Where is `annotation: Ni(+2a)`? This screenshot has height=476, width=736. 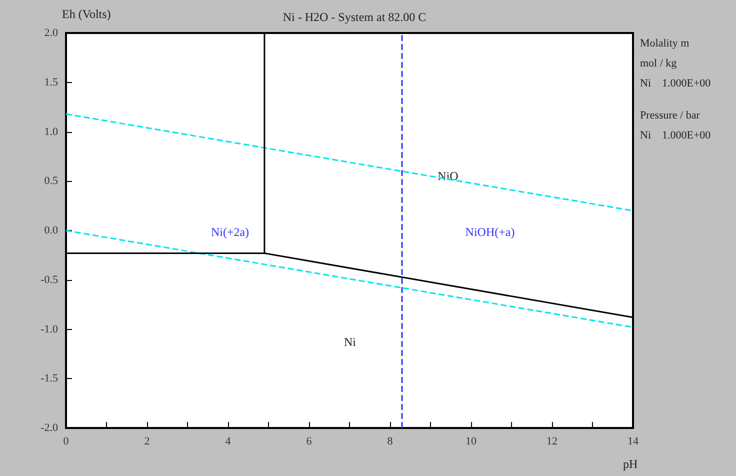
annotation: Ni(+2a) is located at coordinates (230, 232).